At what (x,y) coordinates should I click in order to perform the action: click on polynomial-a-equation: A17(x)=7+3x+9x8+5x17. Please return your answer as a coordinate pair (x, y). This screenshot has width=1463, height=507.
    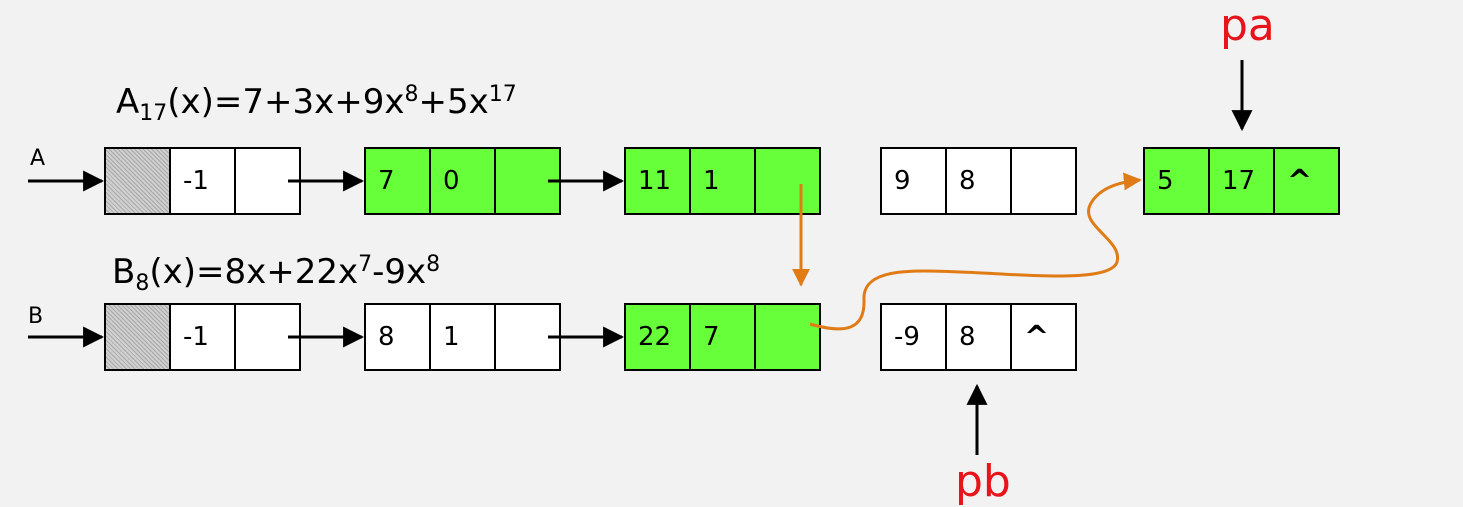
    Looking at the image, I should click on (316, 104).